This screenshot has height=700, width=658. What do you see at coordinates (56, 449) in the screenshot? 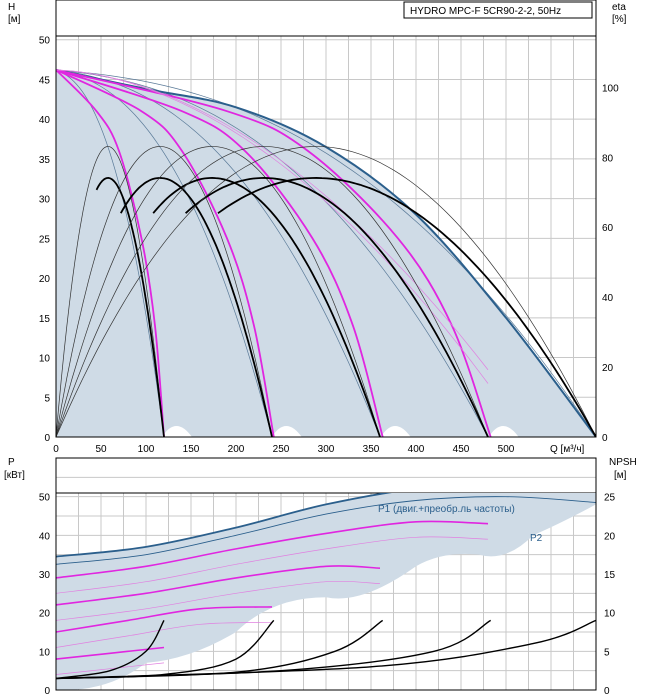
I see `top-x-tick-label: 0` at bounding box center [56, 449].